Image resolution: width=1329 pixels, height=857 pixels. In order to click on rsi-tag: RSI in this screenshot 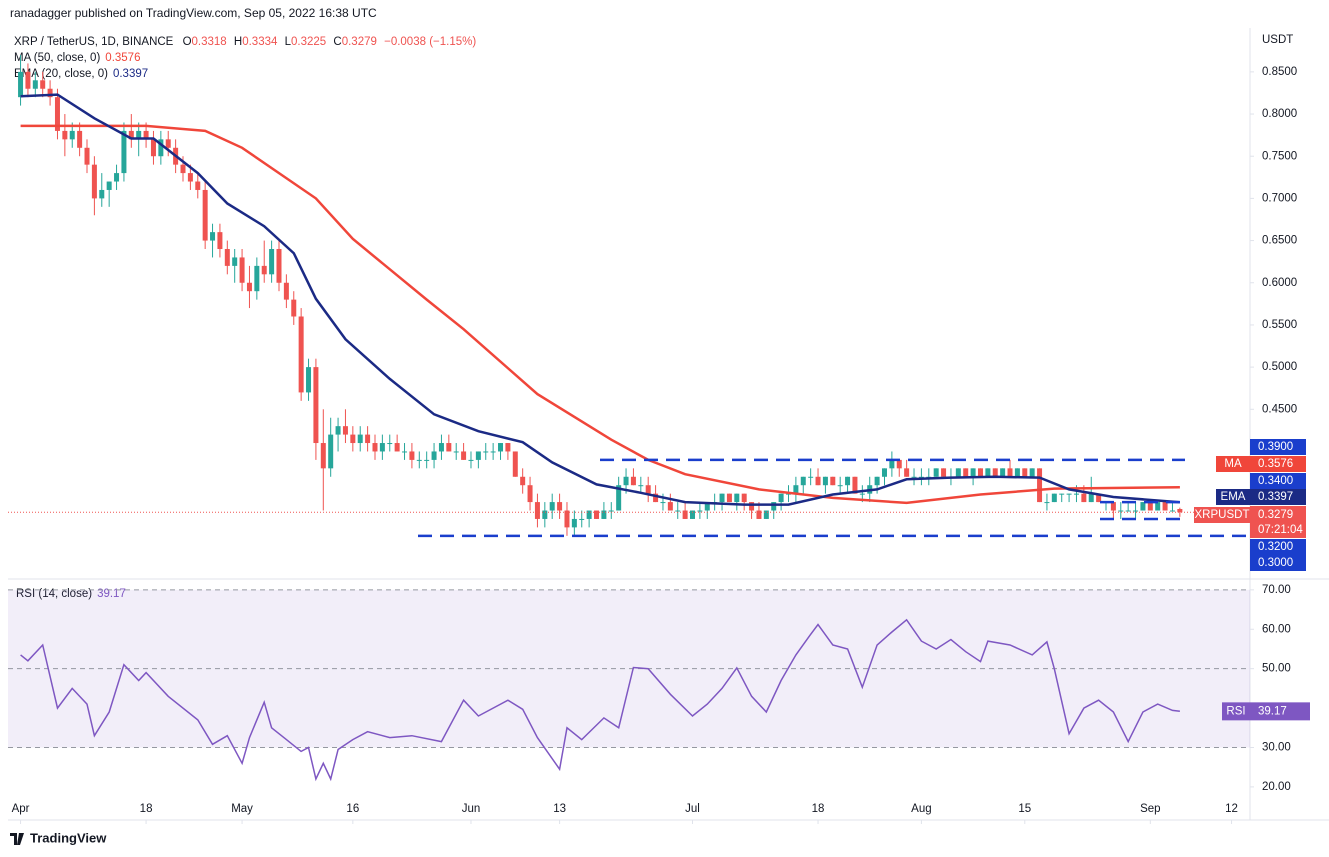, I will do `click(1235, 711)`.